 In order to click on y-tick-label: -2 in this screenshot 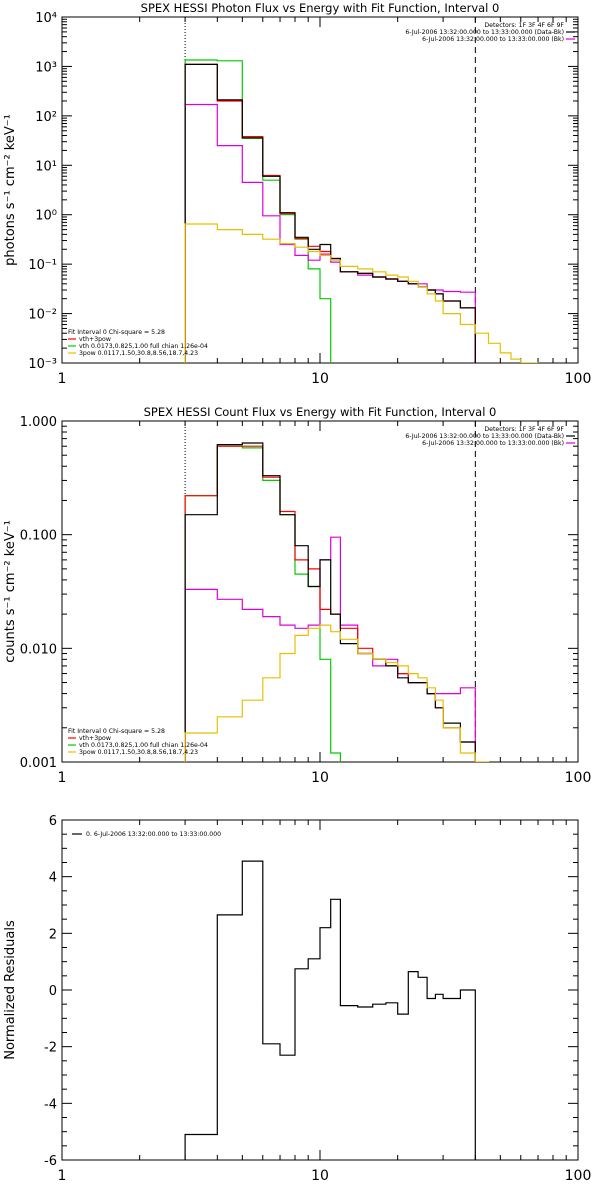, I will do `click(50, 1048)`.